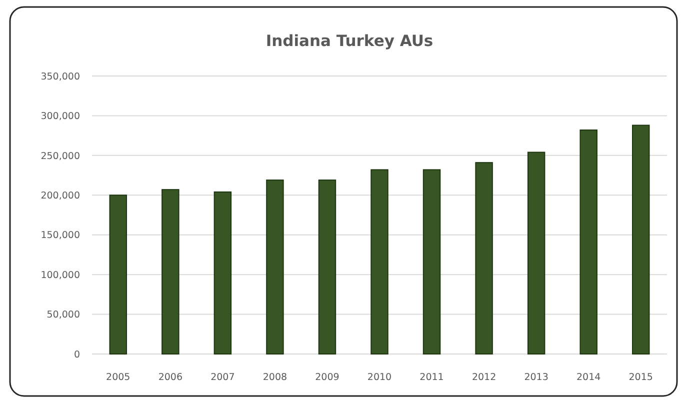 This screenshot has height=400, width=681. Describe the element at coordinates (60, 196) in the screenshot. I see `y-tick-label: 200,000` at that location.